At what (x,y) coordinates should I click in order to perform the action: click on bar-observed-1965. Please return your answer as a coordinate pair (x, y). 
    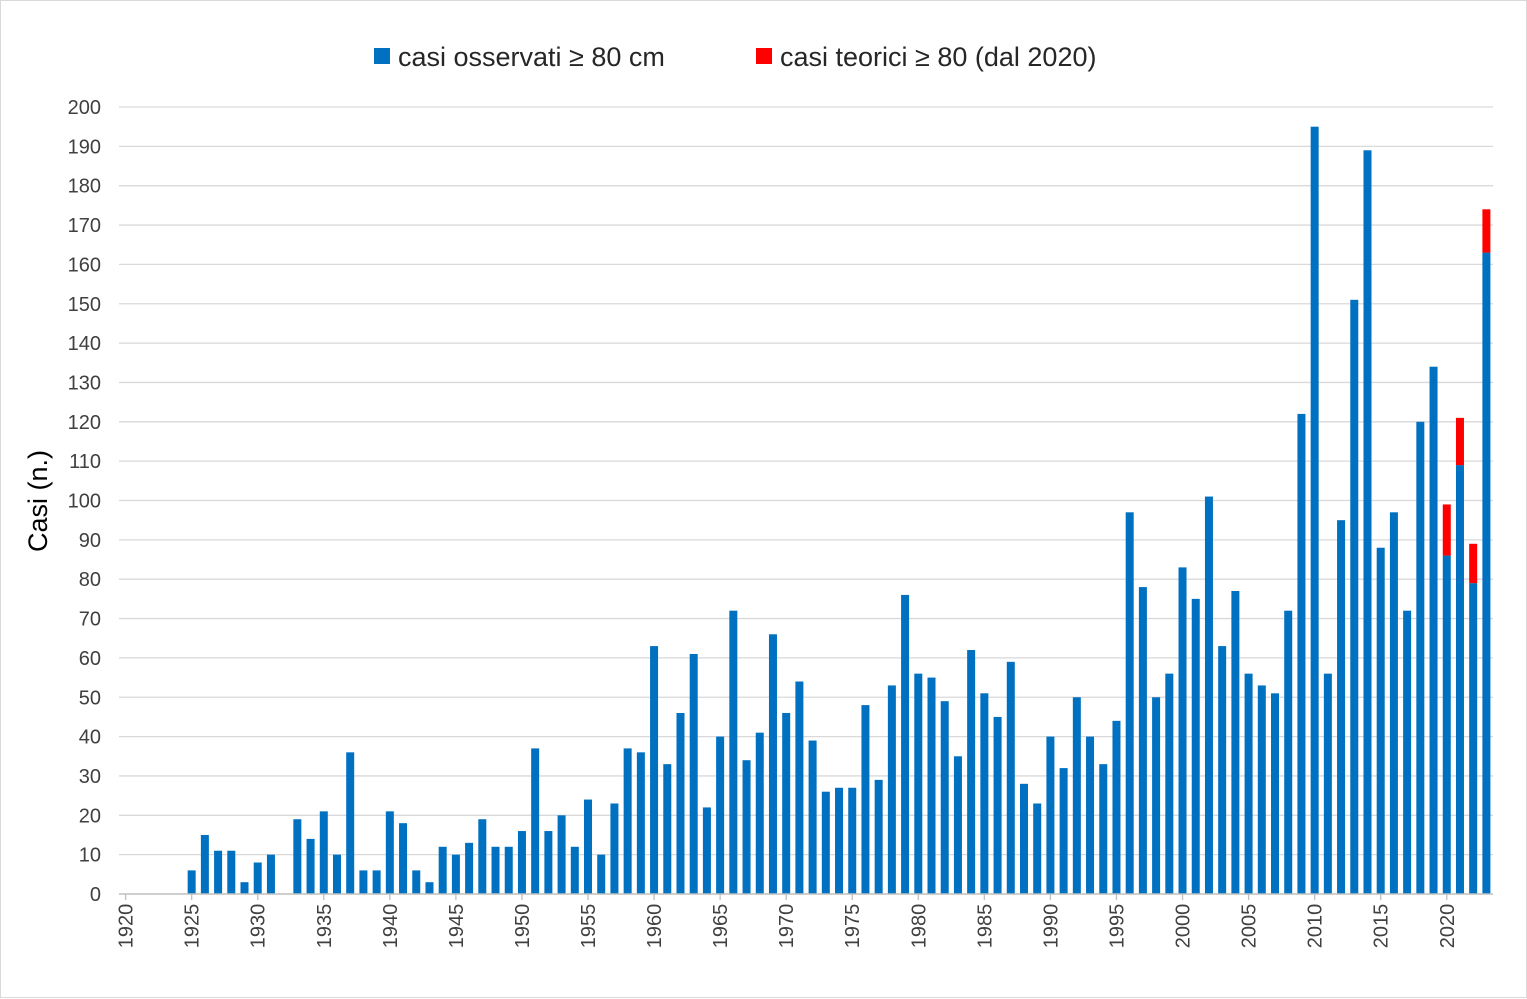
    Looking at the image, I should click on (720, 815).